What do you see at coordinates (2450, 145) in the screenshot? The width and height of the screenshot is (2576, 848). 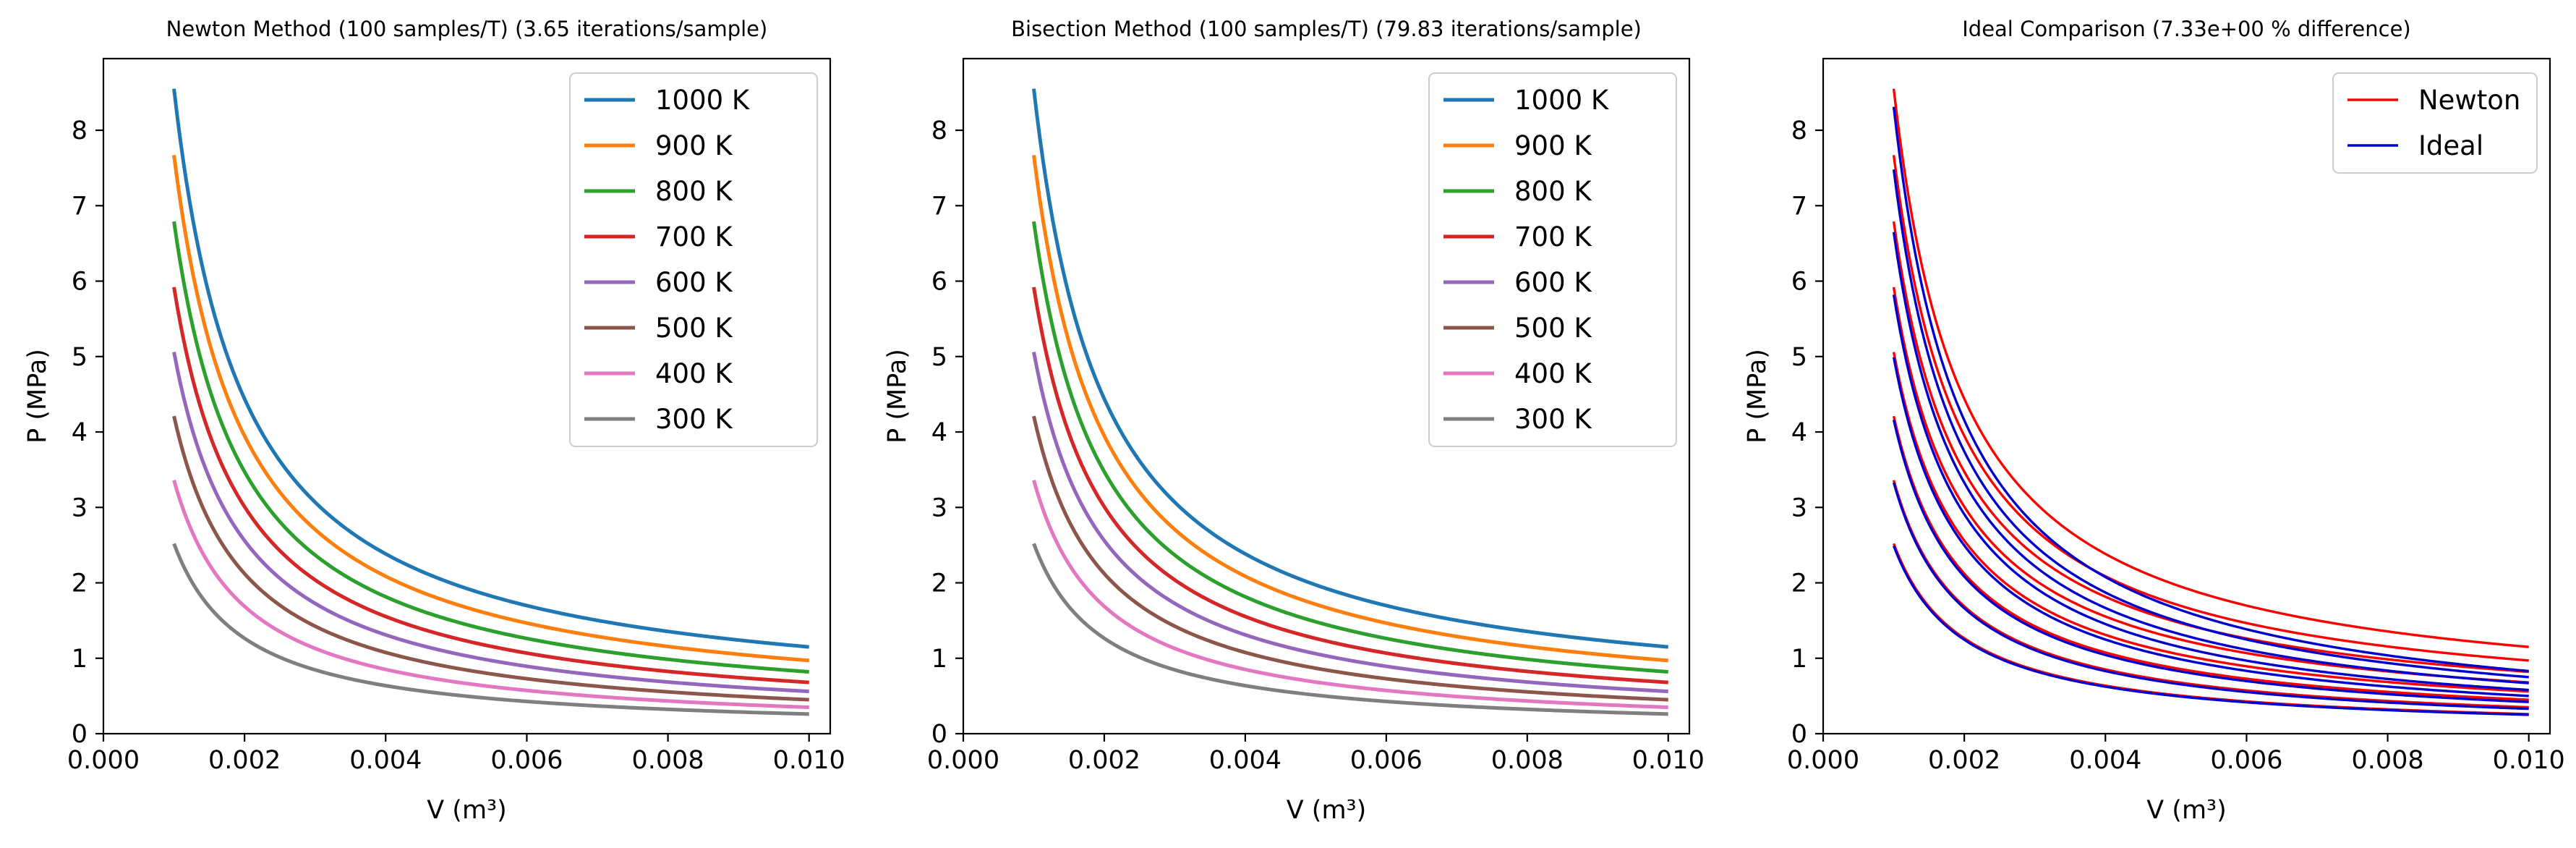 I see `legend-label: Ideal` at bounding box center [2450, 145].